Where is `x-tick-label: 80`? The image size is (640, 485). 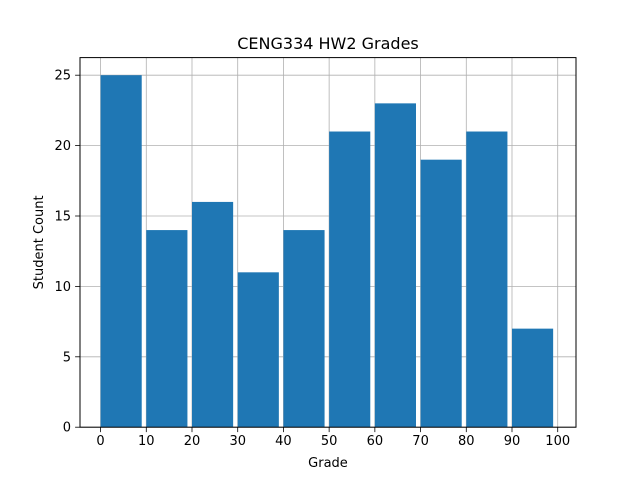 x-tick-label: 80 is located at coordinates (466, 441).